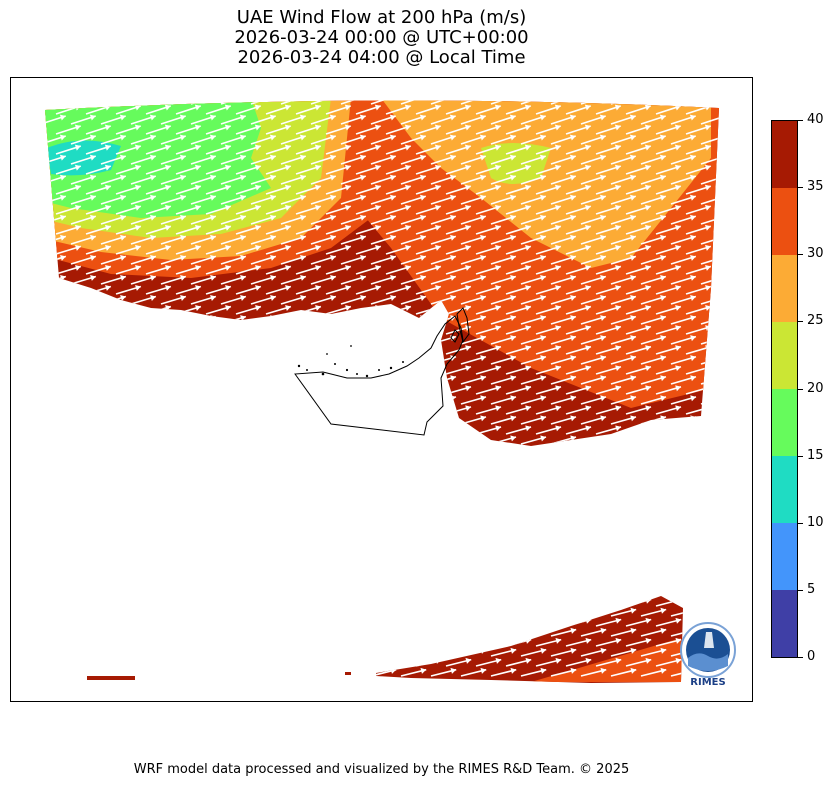 The image size is (835, 788). What do you see at coordinates (784, 221) in the screenshot?
I see `colorbar-segment` at bounding box center [784, 221].